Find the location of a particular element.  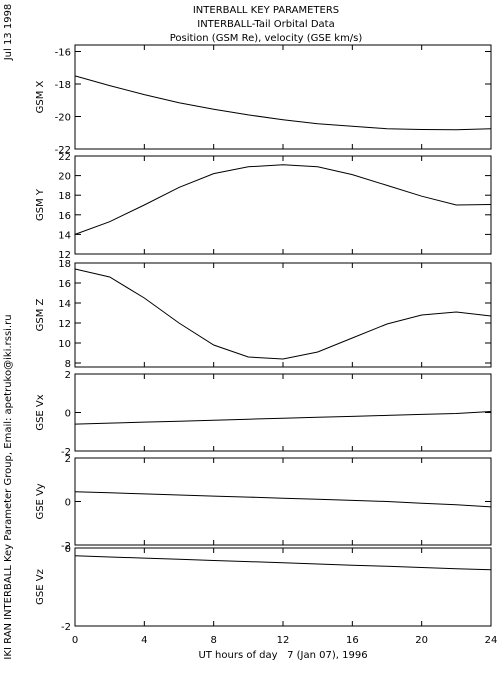

title-line-1: INTERBALL KEY PARAMETERS is located at coordinates (266, 10).